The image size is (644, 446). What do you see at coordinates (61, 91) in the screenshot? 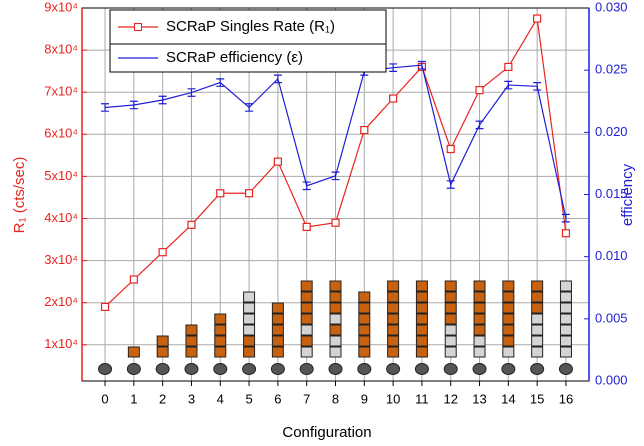
I see `y-tick-label: 7x10⁴` at bounding box center [61, 91].